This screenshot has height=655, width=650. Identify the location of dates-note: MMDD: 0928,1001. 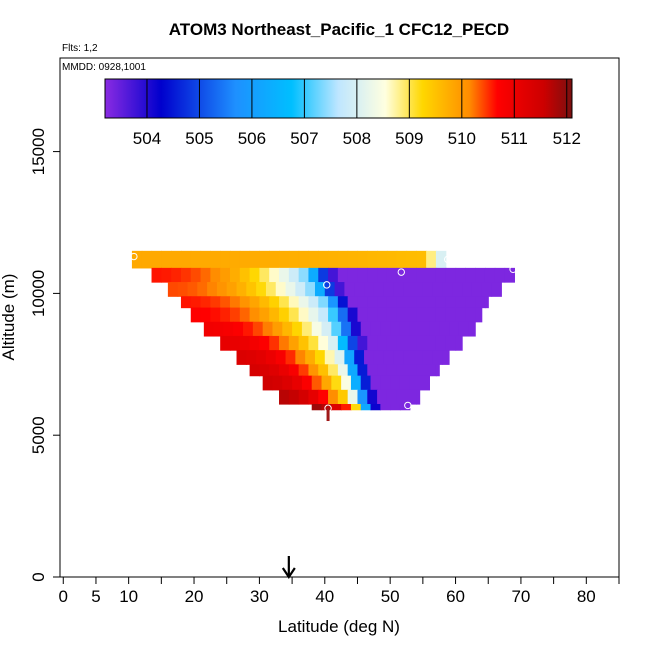
(104, 67).